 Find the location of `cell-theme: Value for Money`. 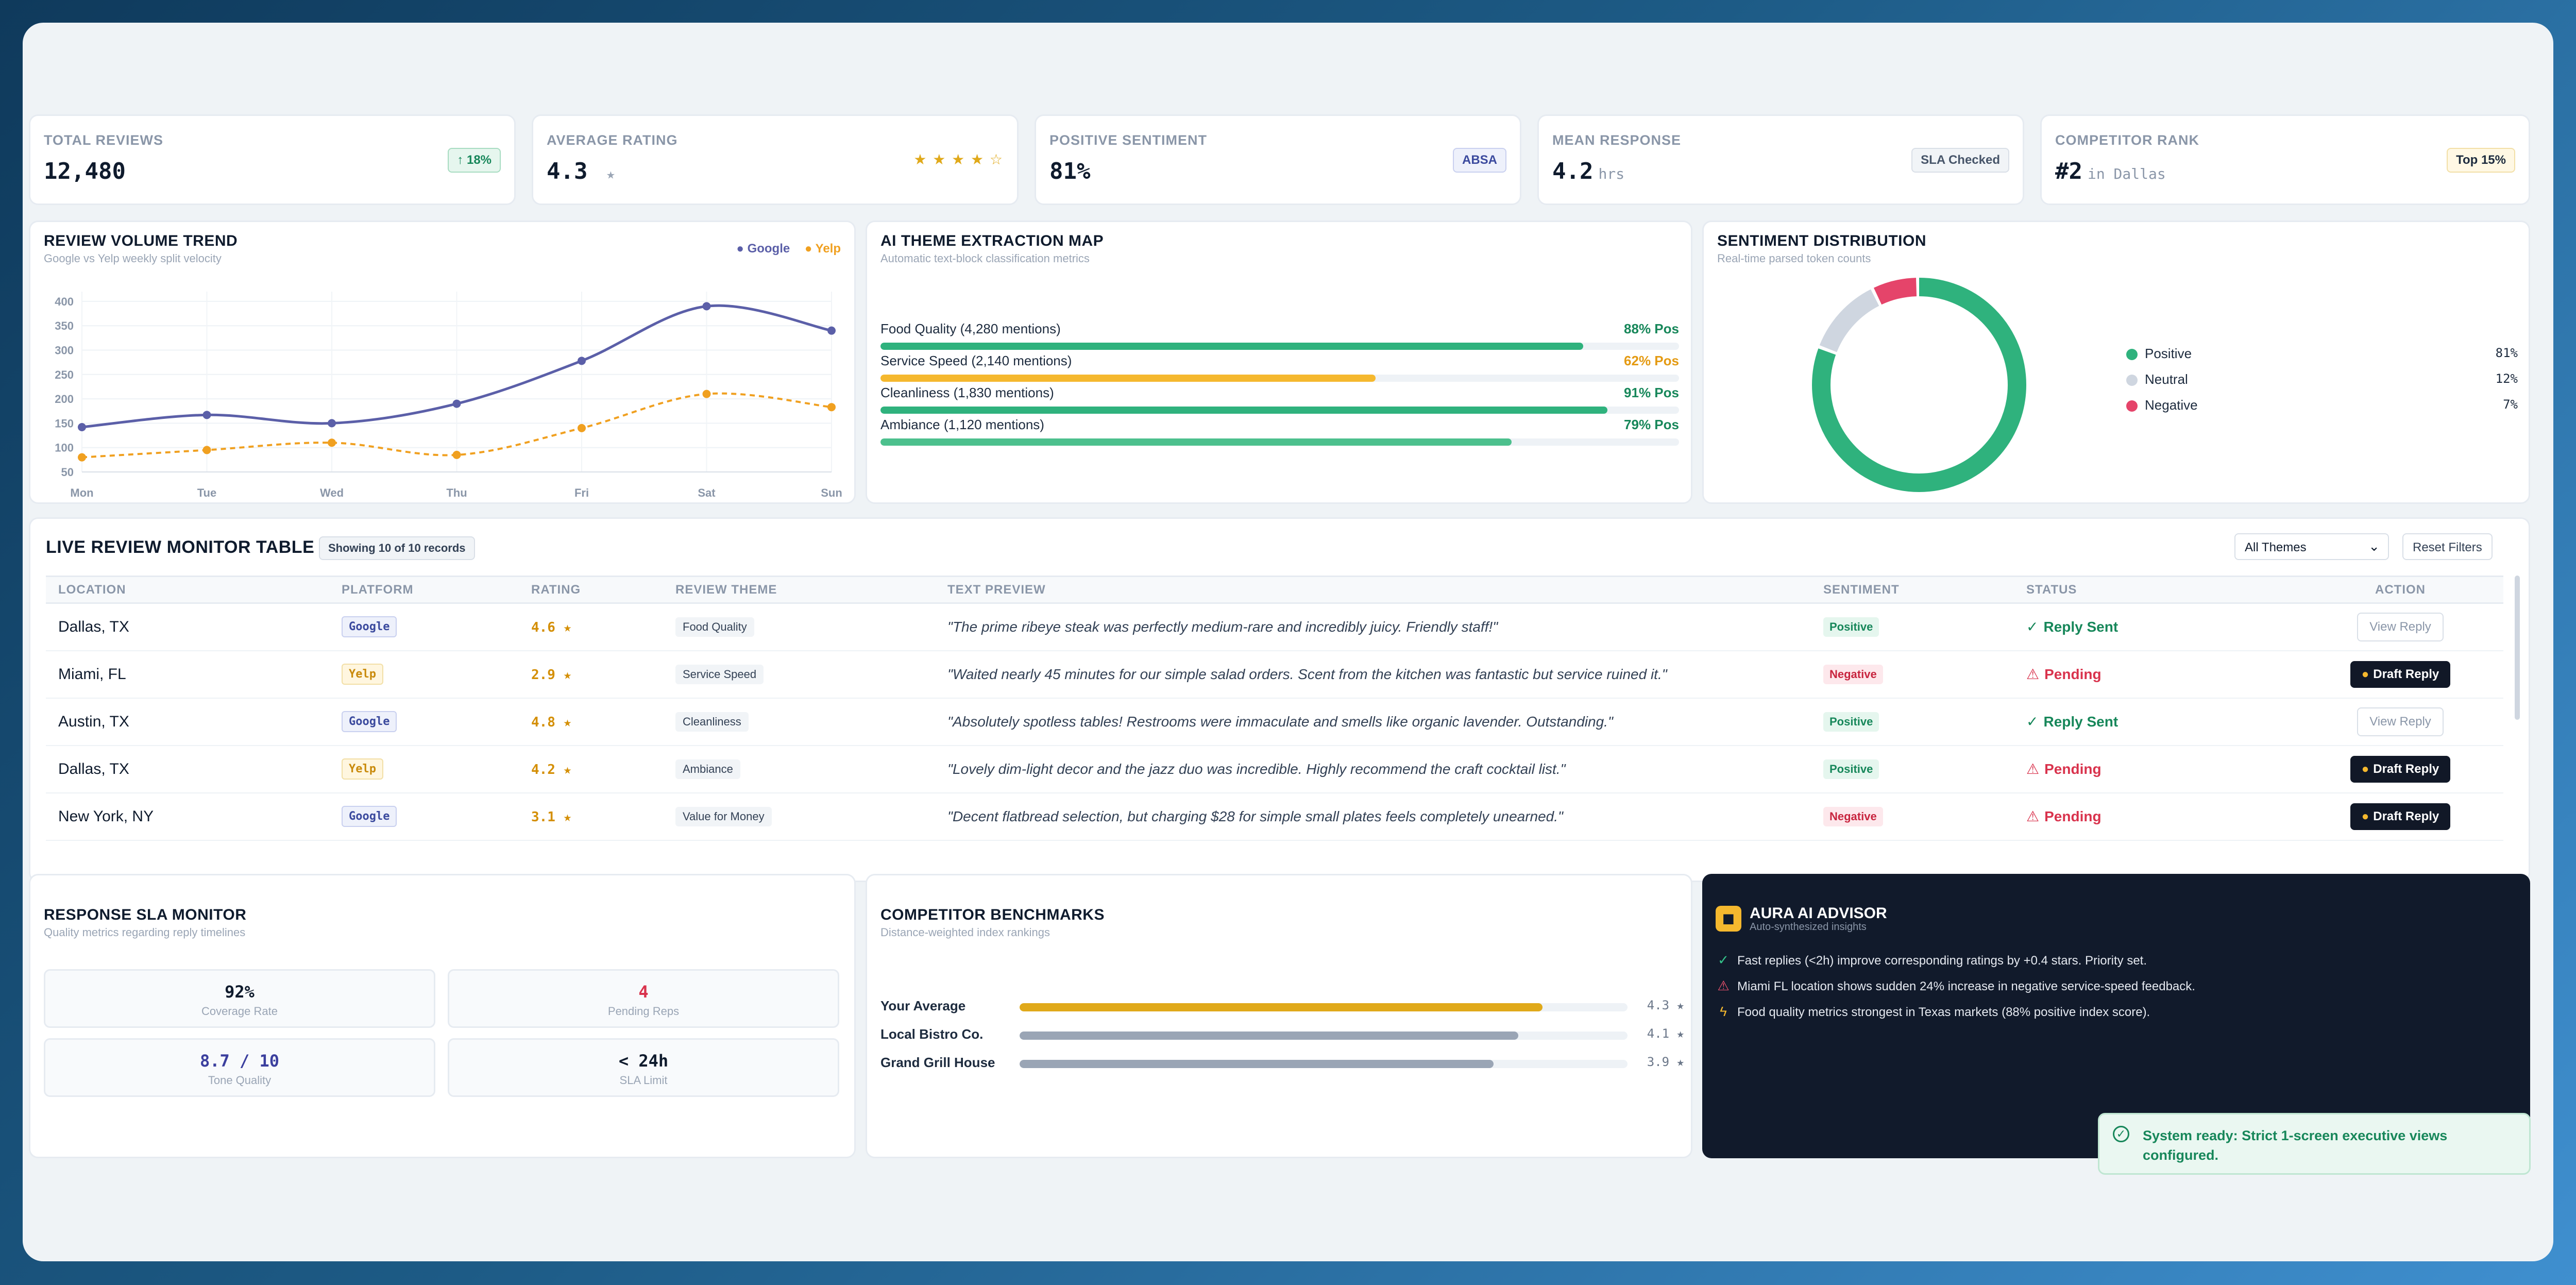

cell-theme: Value for Money is located at coordinates (799, 816).